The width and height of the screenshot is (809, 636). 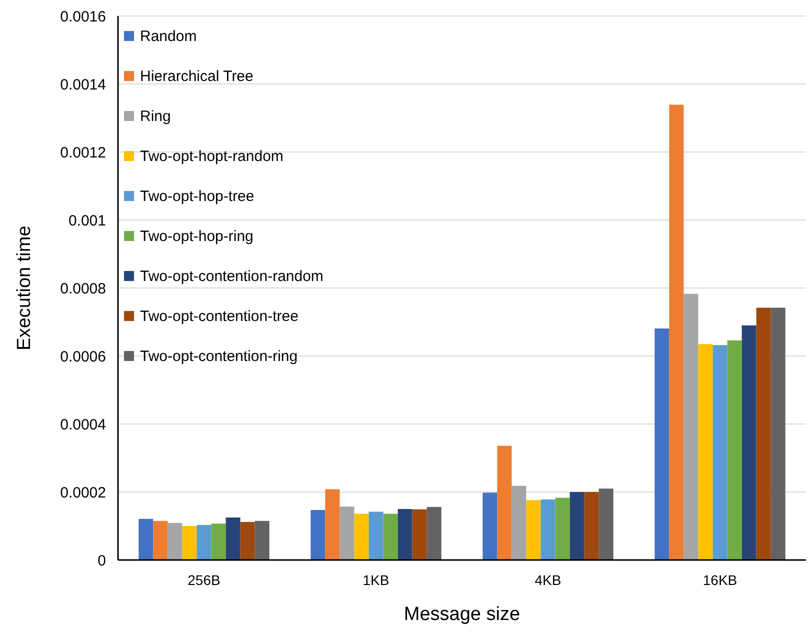 What do you see at coordinates (204, 580) in the screenshot?
I see `x-tick-label: 256B` at bounding box center [204, 580].